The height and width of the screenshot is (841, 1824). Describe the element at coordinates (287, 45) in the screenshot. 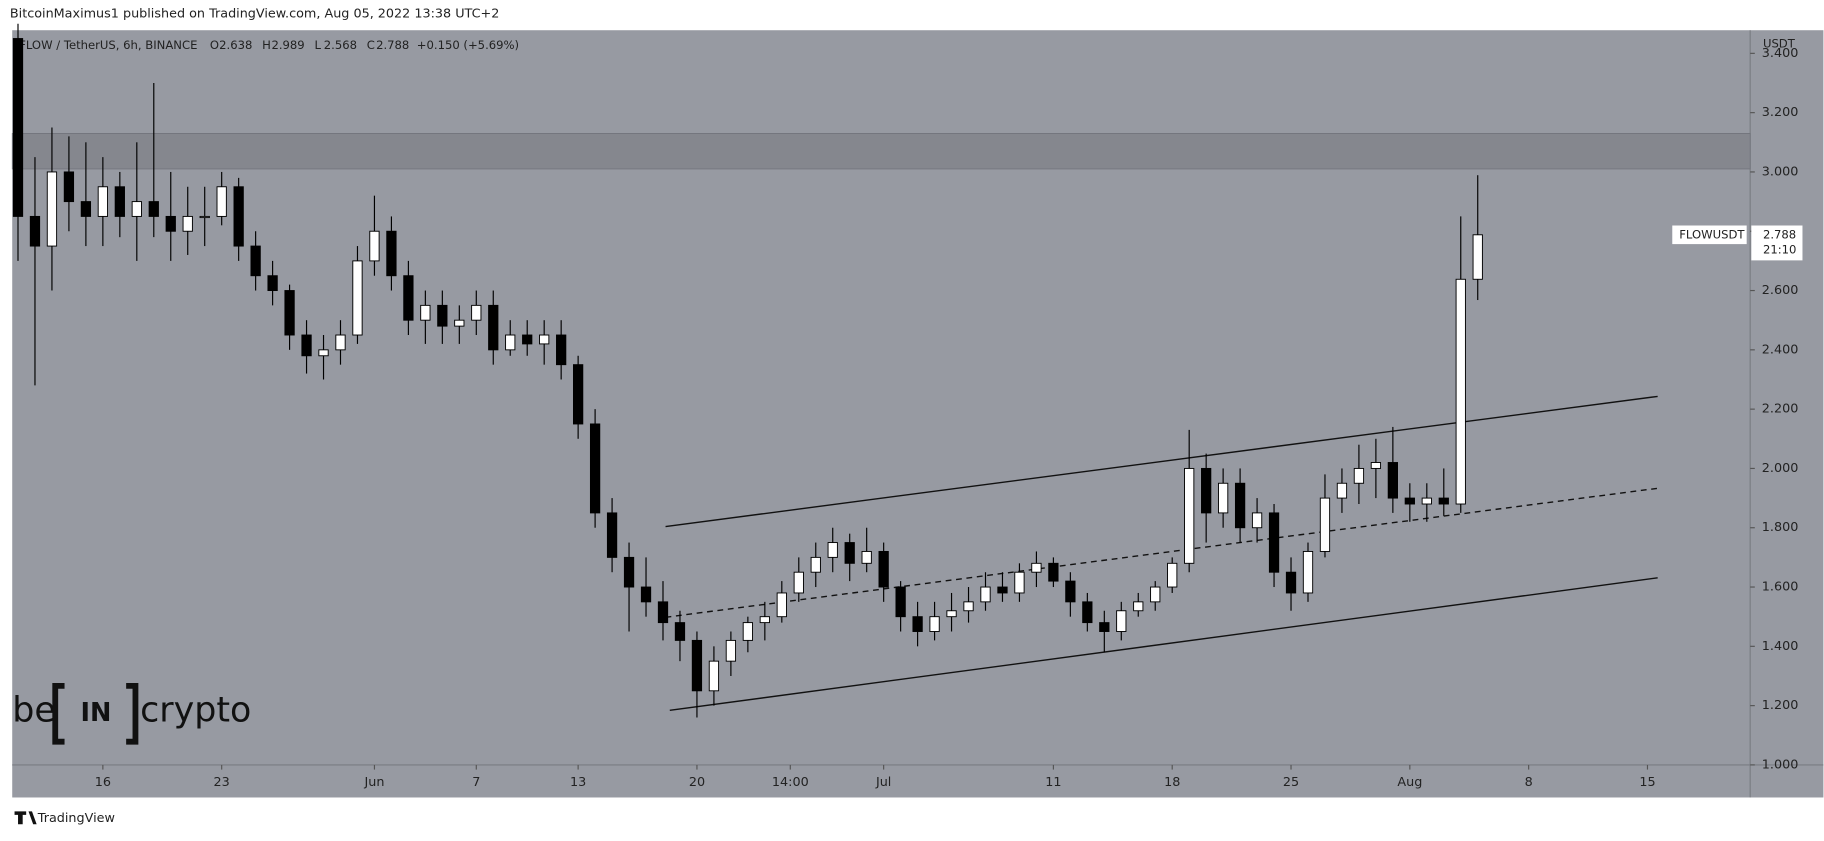

I see `ohlc-value: 2.989` at that location.